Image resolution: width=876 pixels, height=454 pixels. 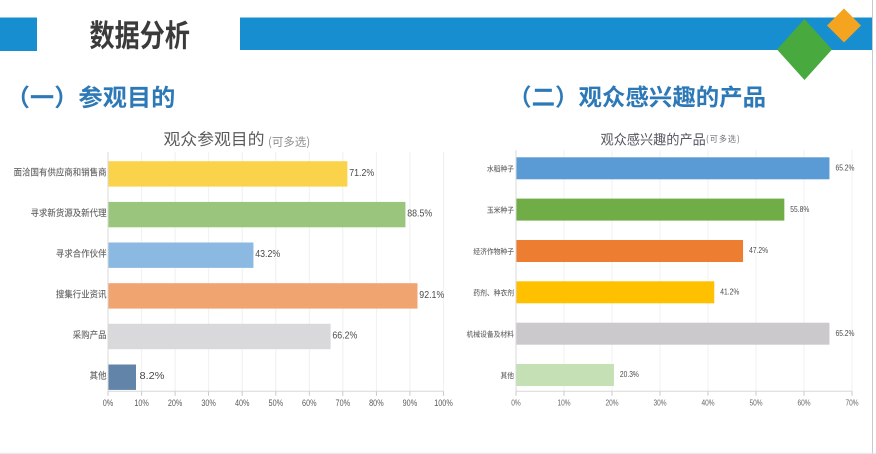 I want to click on svg-text: 100%, so click(x=443, y=403).